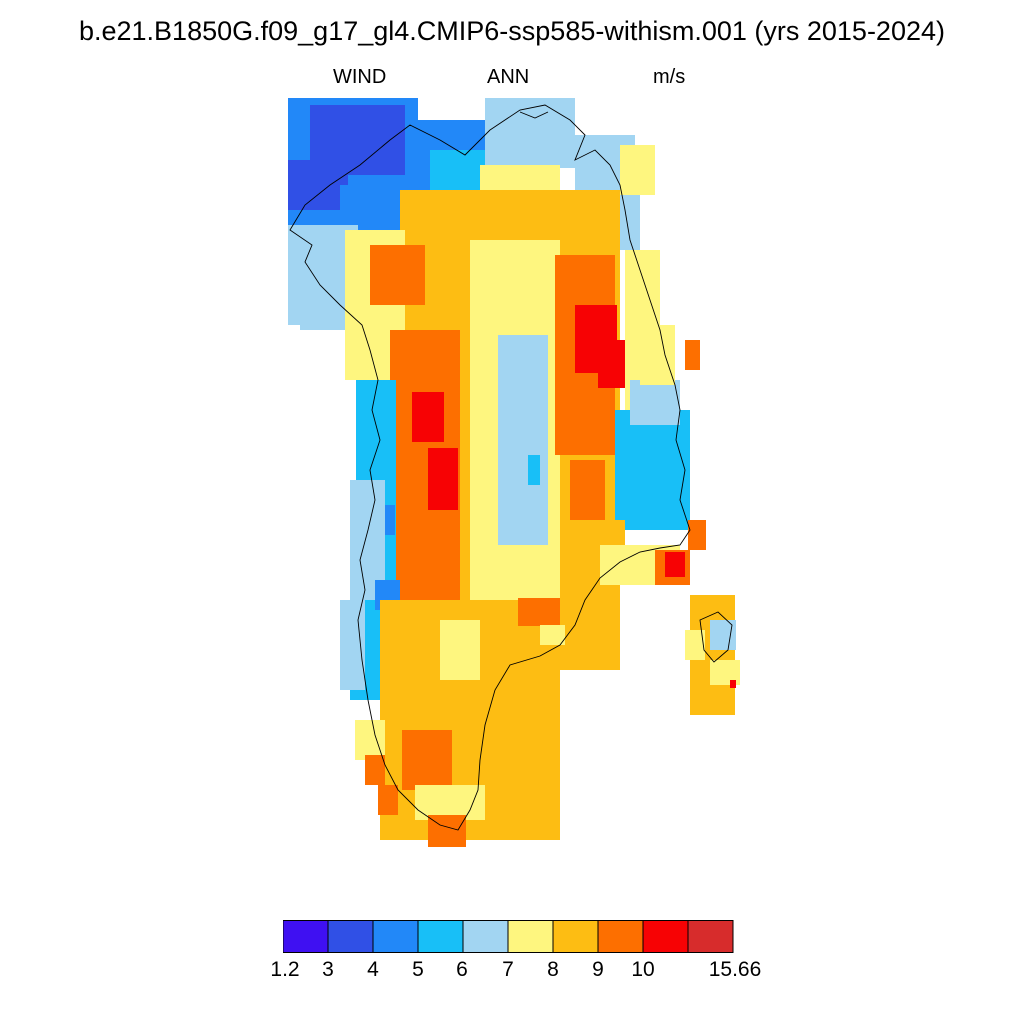 The height and width of the screenshot is (1024, 1024). Describe the element at coordinates (643, 969) in the screenshot. I see `colorbar-label-8: 10` at that location.